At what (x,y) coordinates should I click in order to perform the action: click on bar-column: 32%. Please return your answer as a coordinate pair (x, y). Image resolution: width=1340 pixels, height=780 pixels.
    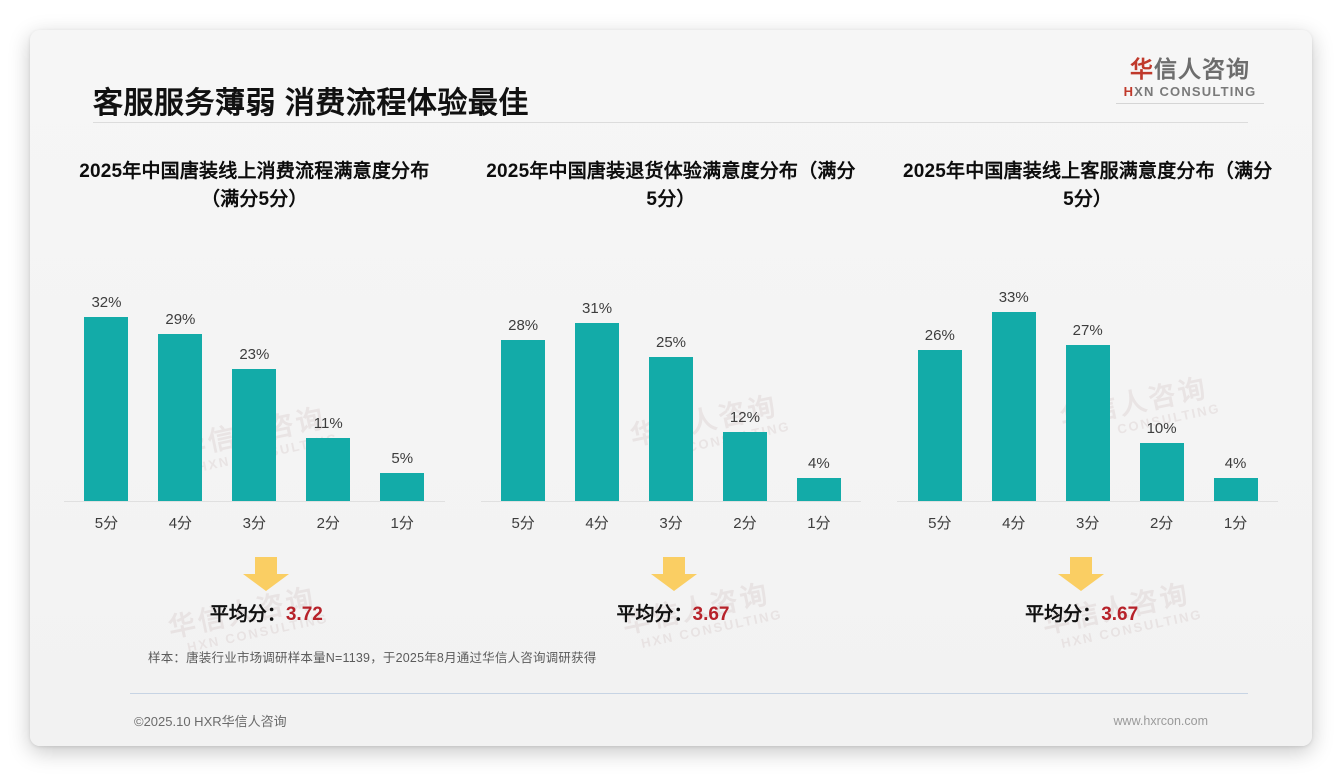
    Looking at the image, I should click on (106, 386).